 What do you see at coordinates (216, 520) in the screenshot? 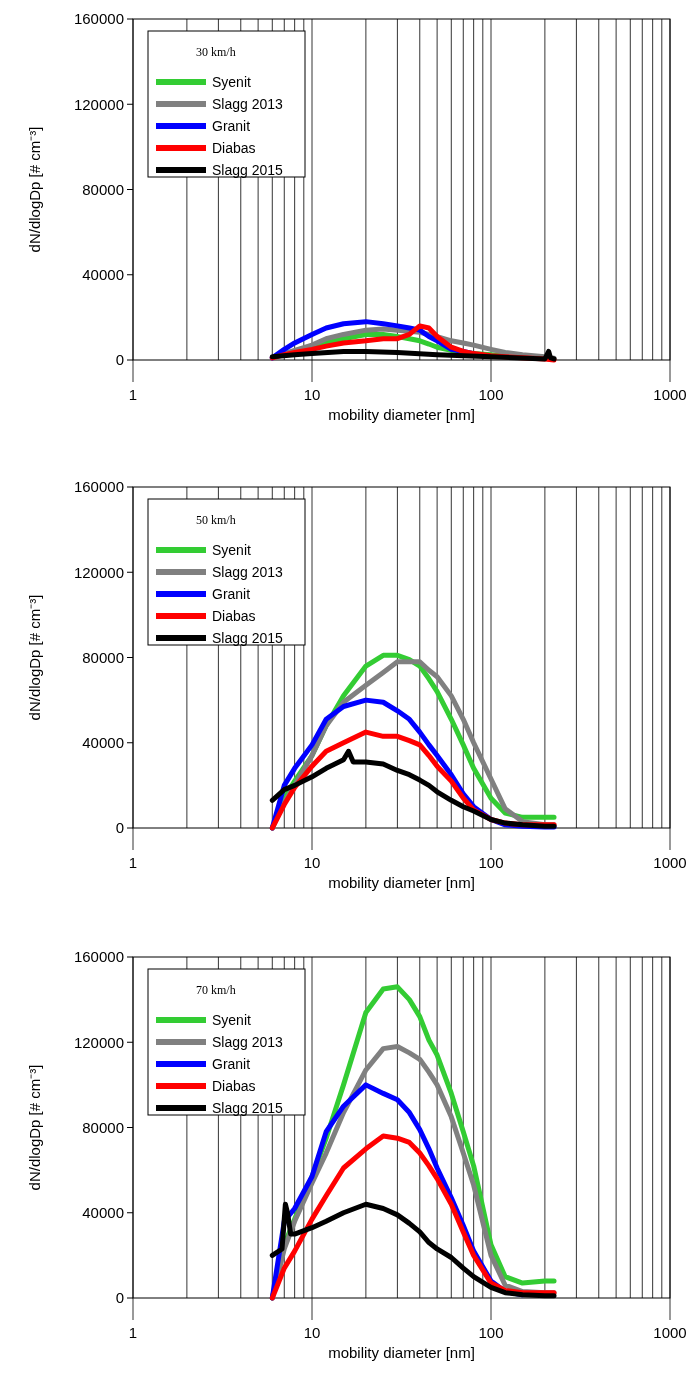
I see `legend-title: 50 km/h` at bounding box center [216, 520].